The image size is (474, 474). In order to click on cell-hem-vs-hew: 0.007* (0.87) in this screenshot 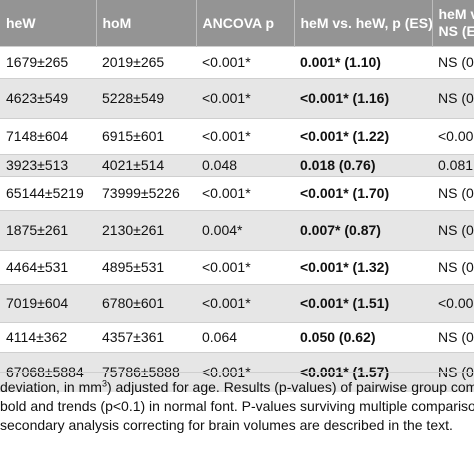, I will do `click(340, 230)`.